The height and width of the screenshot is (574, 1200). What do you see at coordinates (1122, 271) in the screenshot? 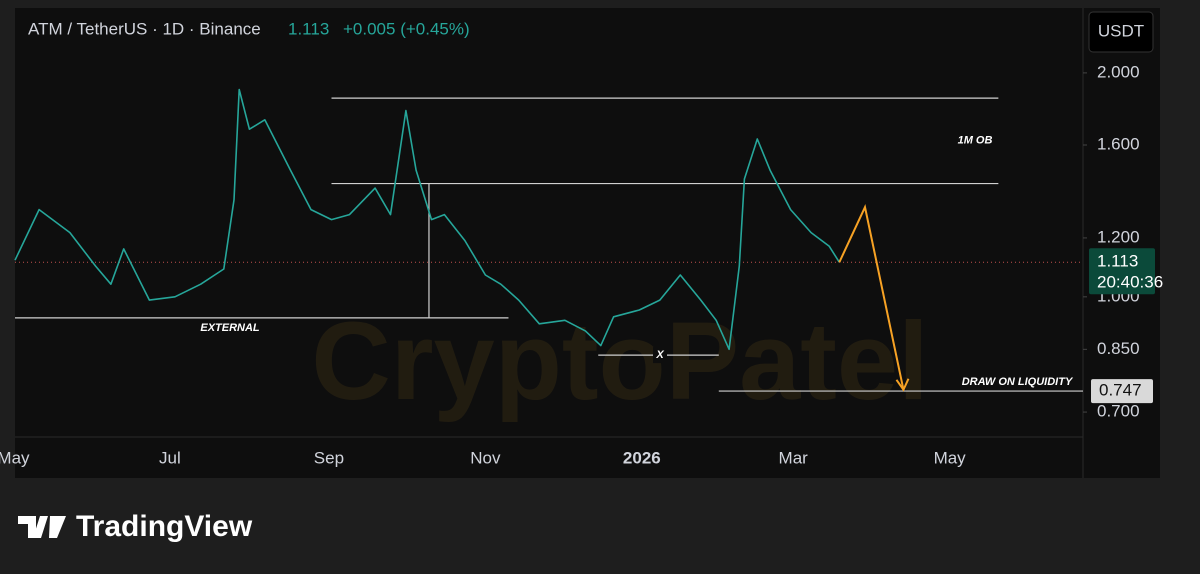
I see `last-price-box` at bounding box center [1122, 271].